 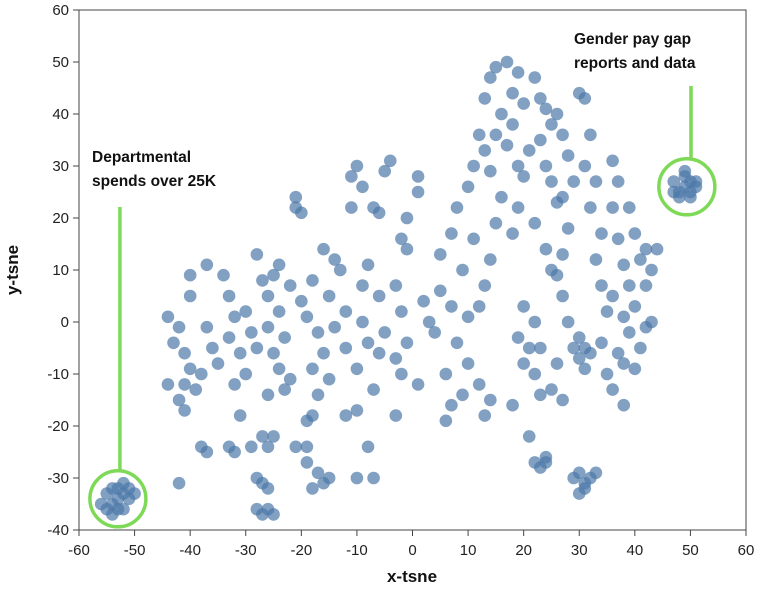 I want to click on x-tick-label: -30, so click(x=246, y=550).